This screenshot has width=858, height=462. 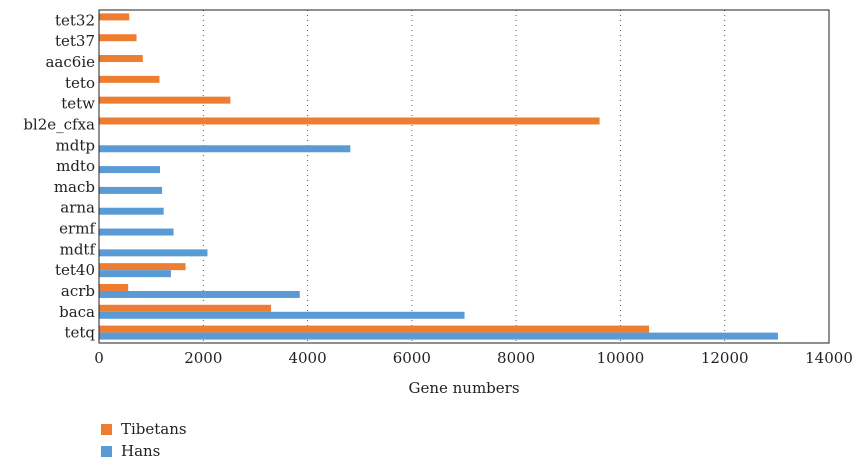 What do you see at coordinates (77, 208) in the screenshot?
I see `category-label: arna` at bounding box center [77, 208].